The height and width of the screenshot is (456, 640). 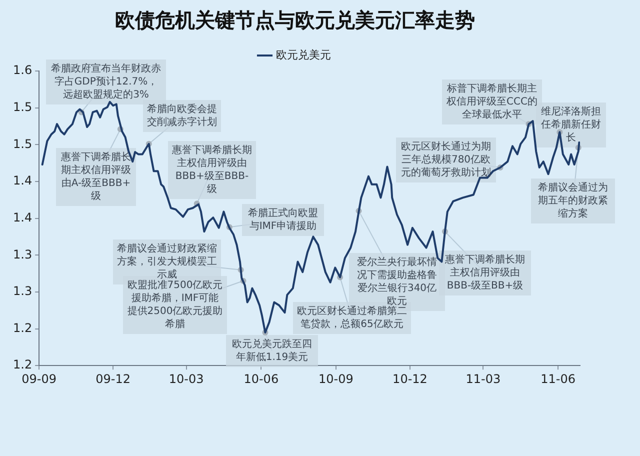 What do you see at coordinates (492, 101) in the screenshot?
I see `annotation: 标普下调希腊长期主权信用评级至CCC的全球最低水平` at bounding box center [492, 101].